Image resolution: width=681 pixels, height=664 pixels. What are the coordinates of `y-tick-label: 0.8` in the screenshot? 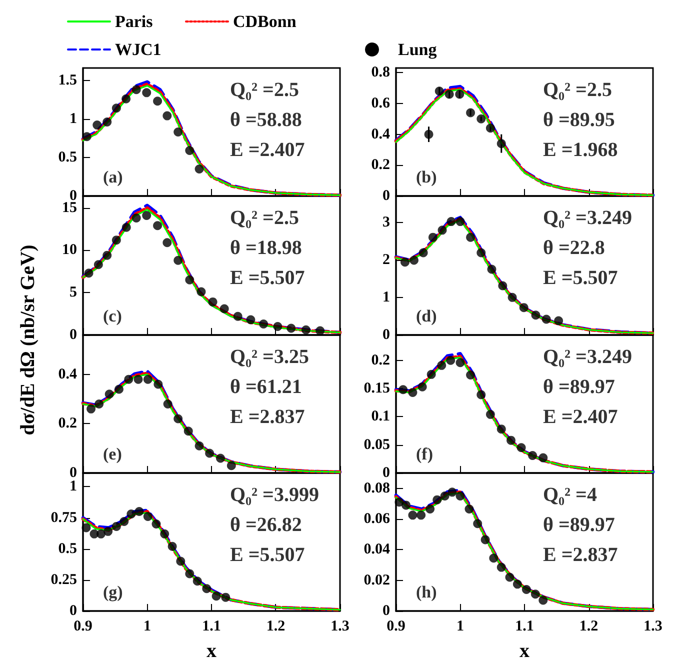 It's located at (380, 72).